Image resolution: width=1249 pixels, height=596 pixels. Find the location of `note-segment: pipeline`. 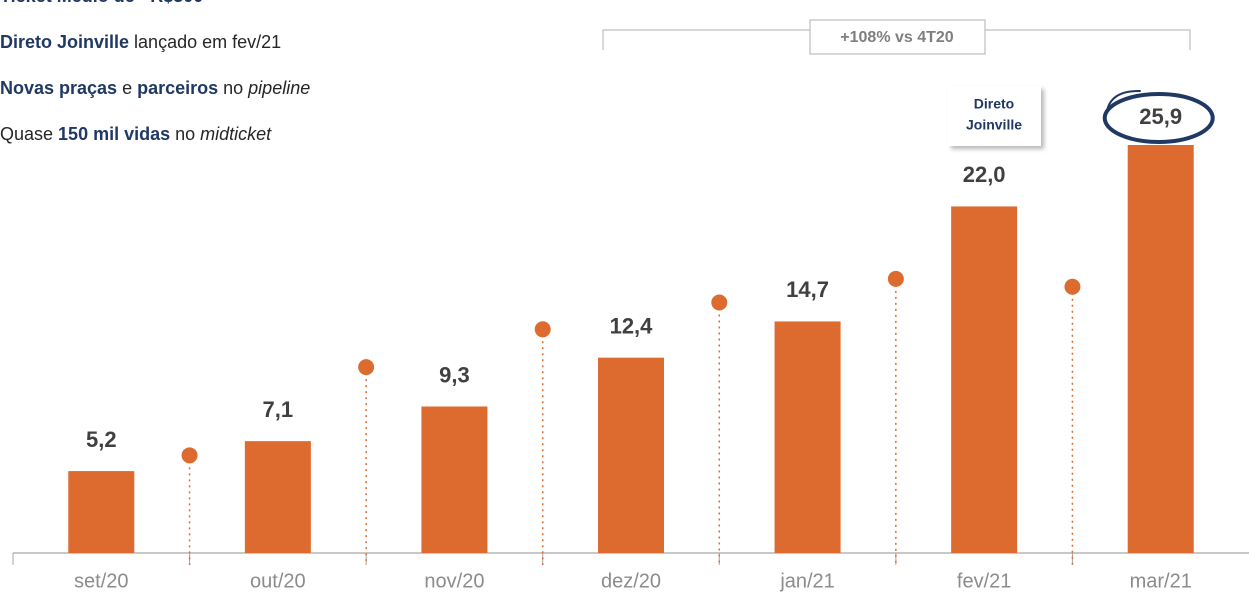

note-segment: pipeline is located at coordinates (278, 88).